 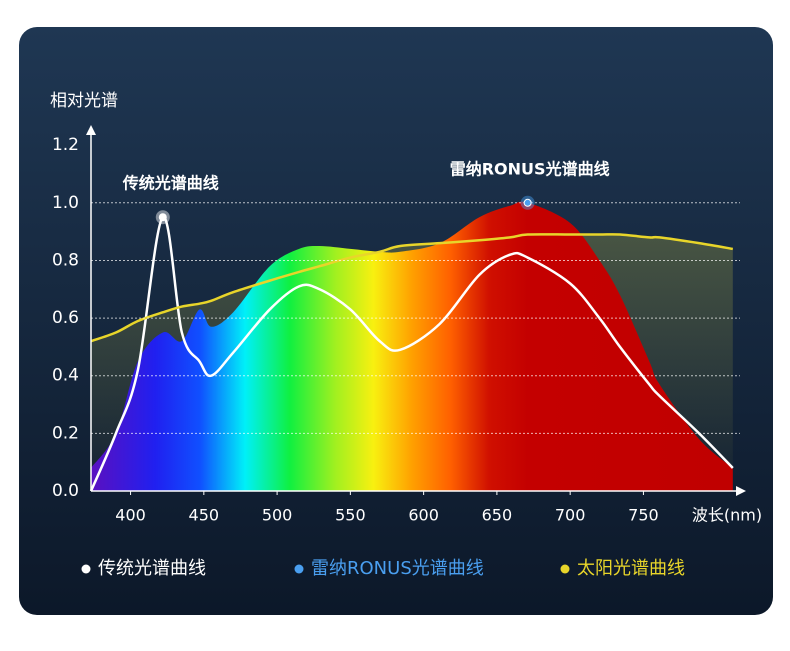 I want to click on y-tick-label: 0.6, so click(x=65, y=318).